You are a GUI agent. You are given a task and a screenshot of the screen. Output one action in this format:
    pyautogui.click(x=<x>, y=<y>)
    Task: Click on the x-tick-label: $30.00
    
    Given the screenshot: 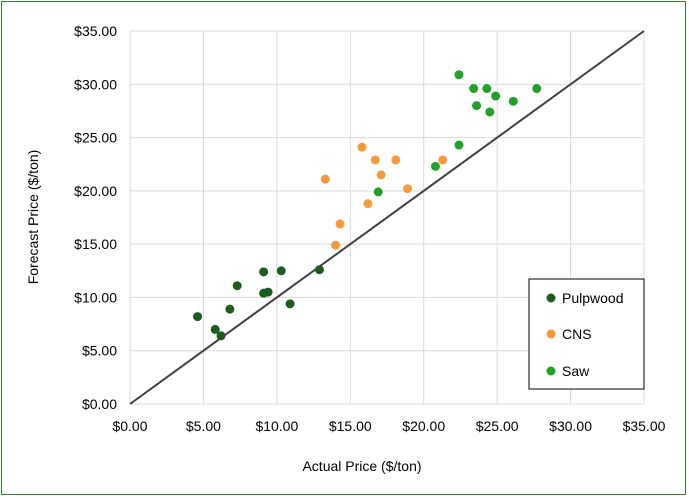 What is the action you would take?
    pyautogui.click(x=570, y=426)
    